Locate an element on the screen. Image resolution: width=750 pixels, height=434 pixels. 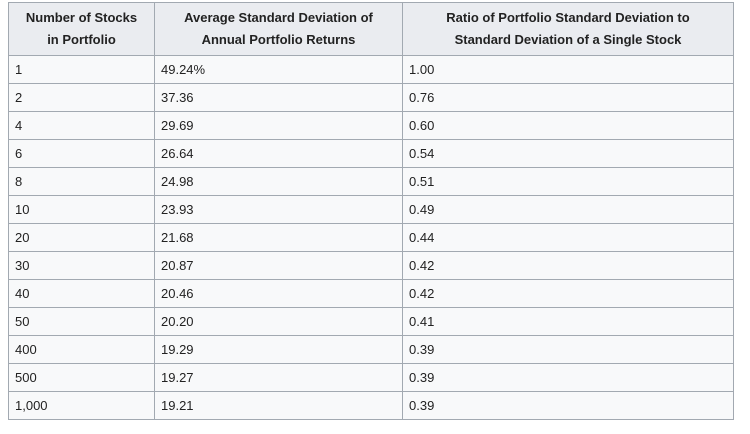
table-row: 2 37.36 0.76 is located at coordinates (371, 97).